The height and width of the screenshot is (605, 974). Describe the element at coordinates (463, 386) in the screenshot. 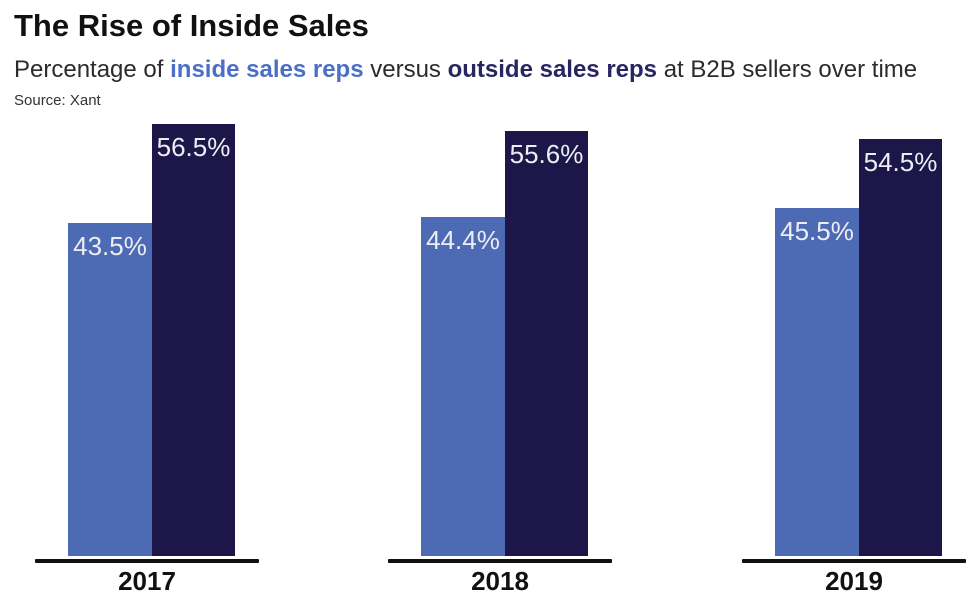

I see `bar-inside-2018: 44.4%` at that location.